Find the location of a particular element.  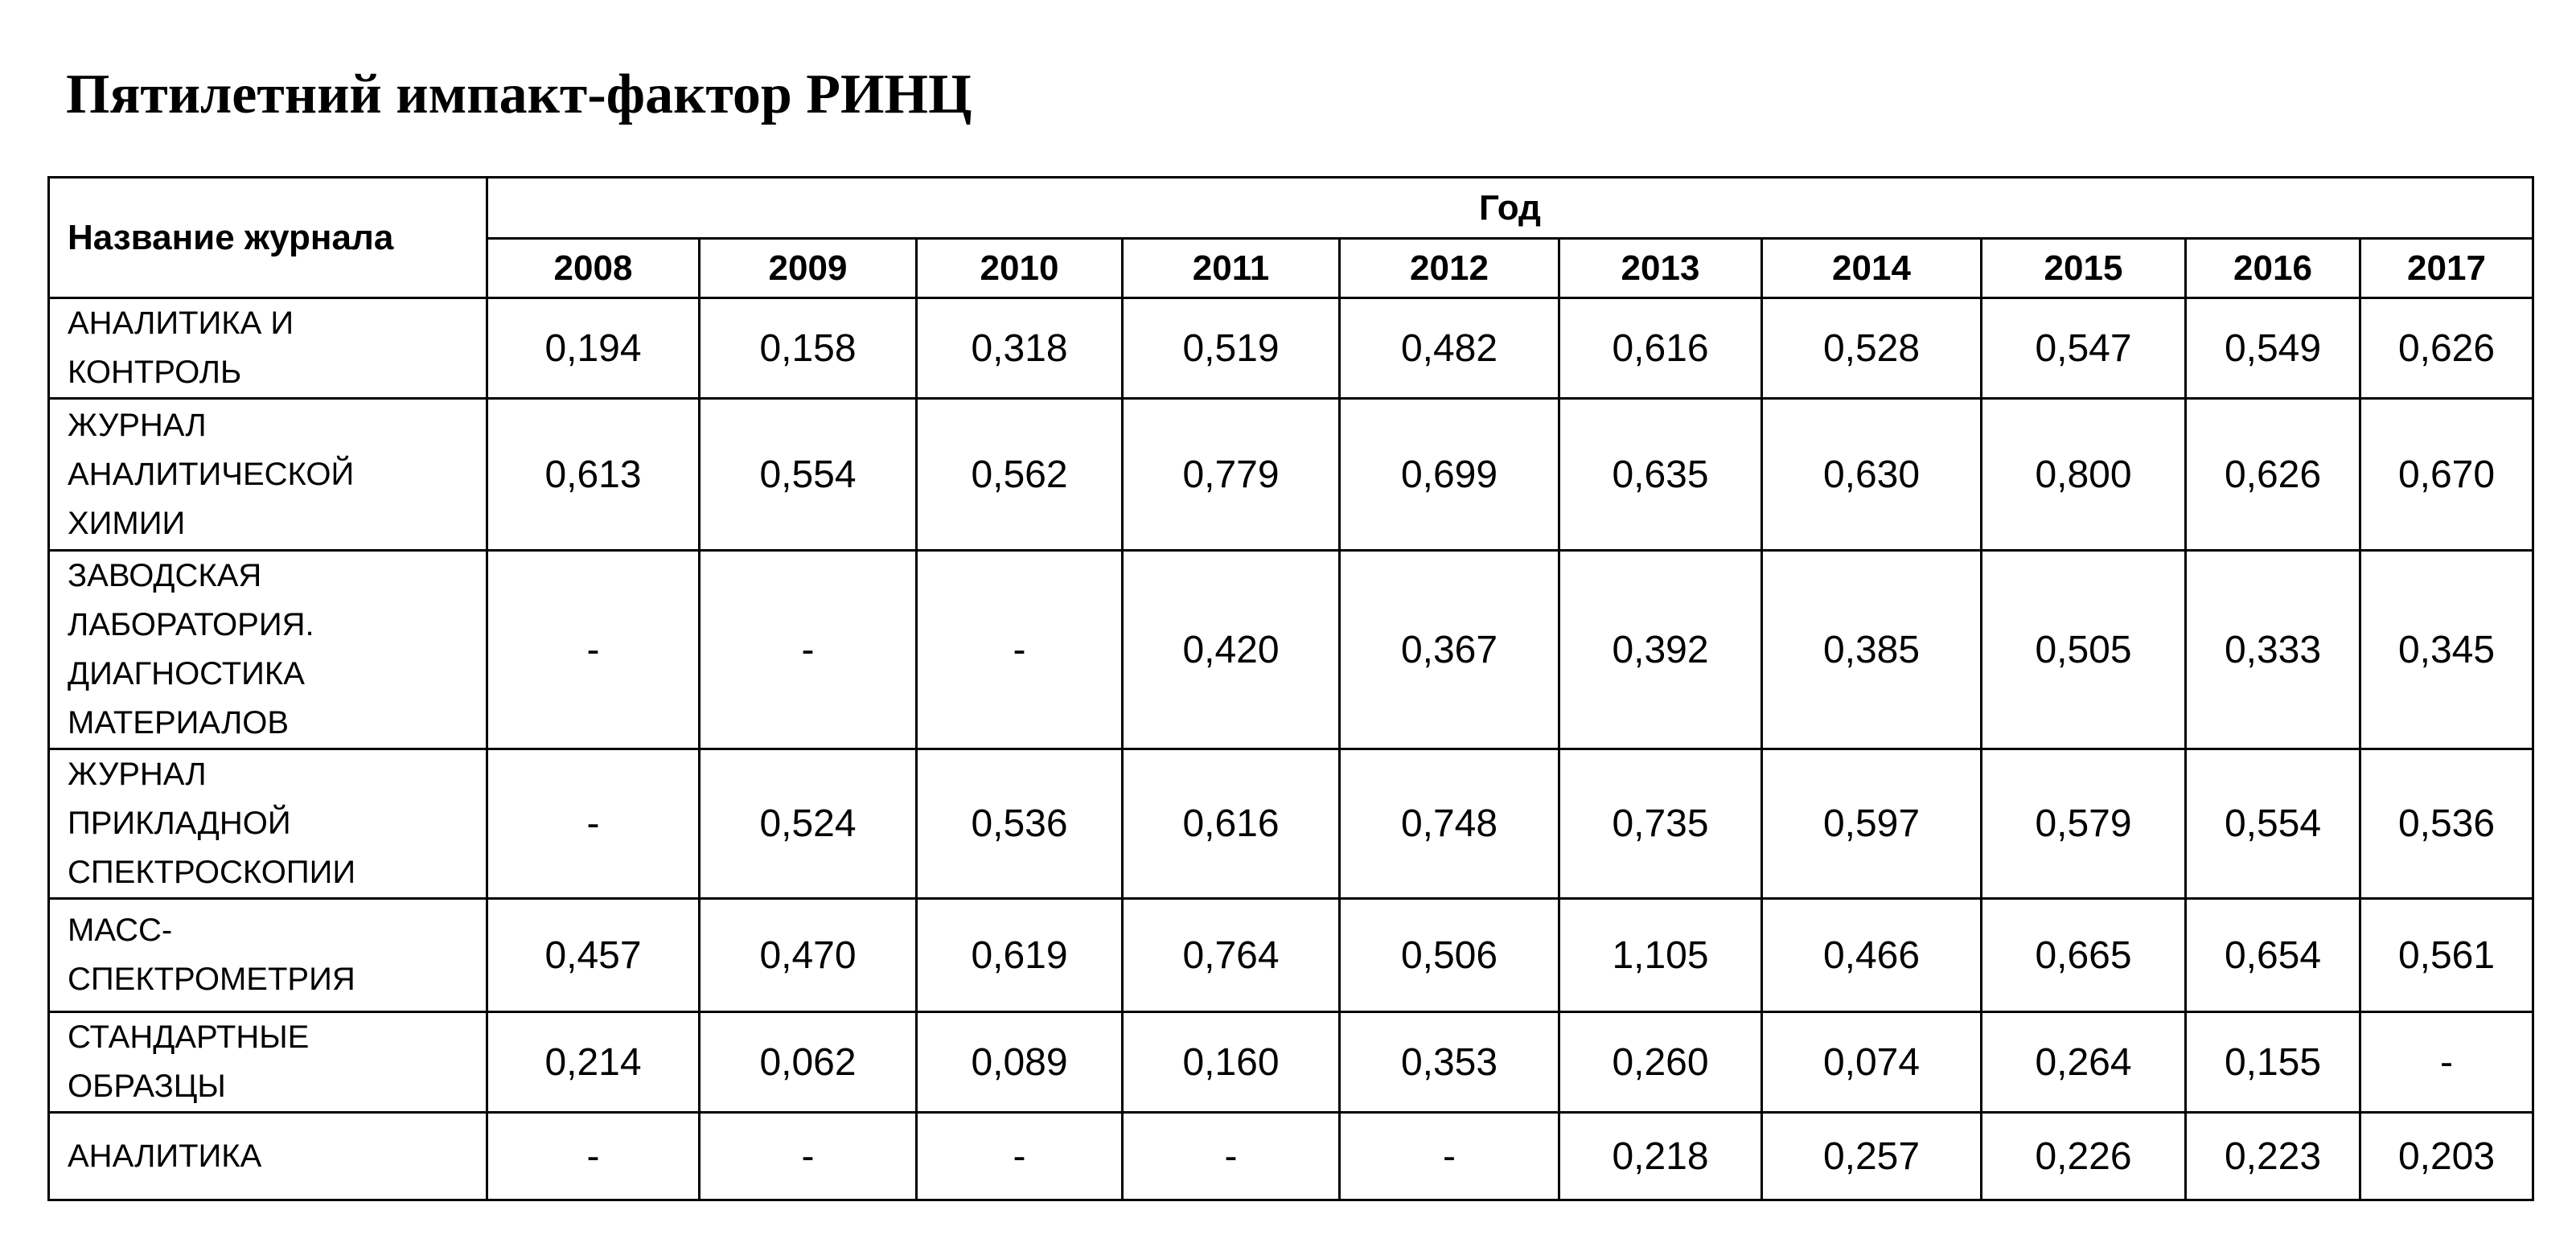

value-cell: 0,218 is located at coordinates (1660, 1156).